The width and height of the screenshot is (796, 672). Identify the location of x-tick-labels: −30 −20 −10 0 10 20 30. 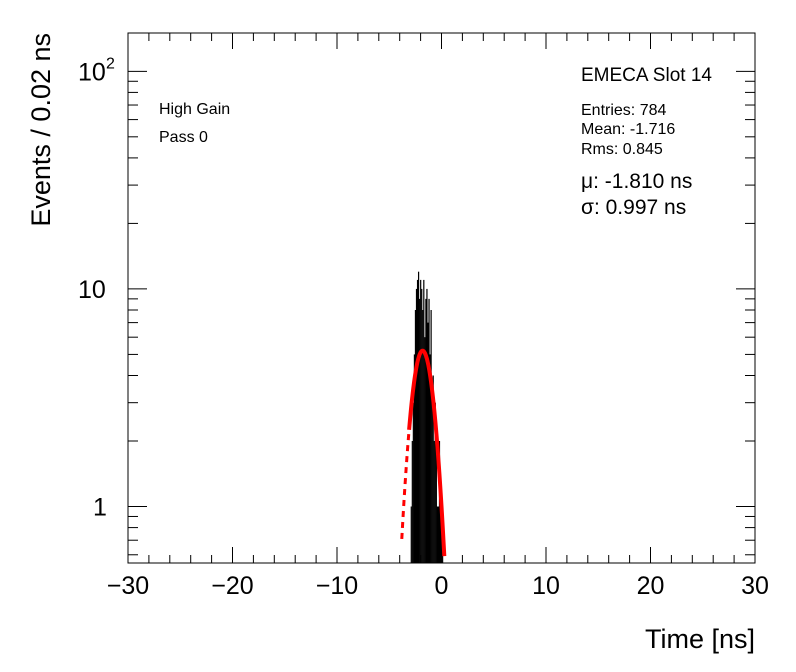
(438, 586).